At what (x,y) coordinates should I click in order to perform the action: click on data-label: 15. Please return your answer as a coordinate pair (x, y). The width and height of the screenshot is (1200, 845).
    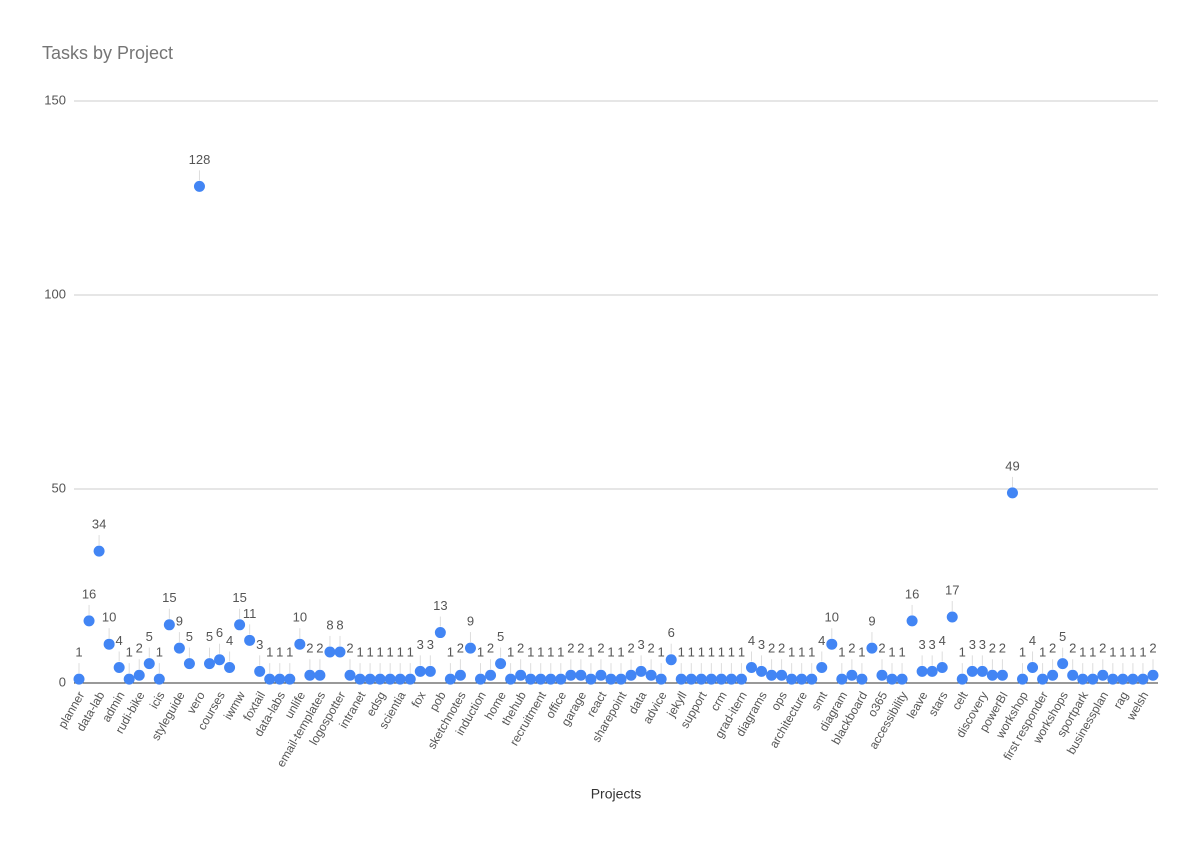
    Looking at the image, I should click on (239, 597).